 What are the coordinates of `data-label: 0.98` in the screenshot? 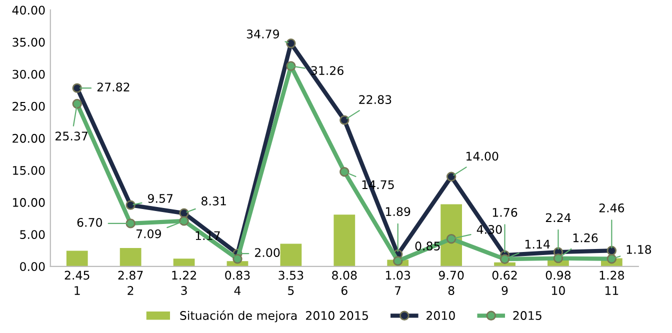 It's located at (558, 275).